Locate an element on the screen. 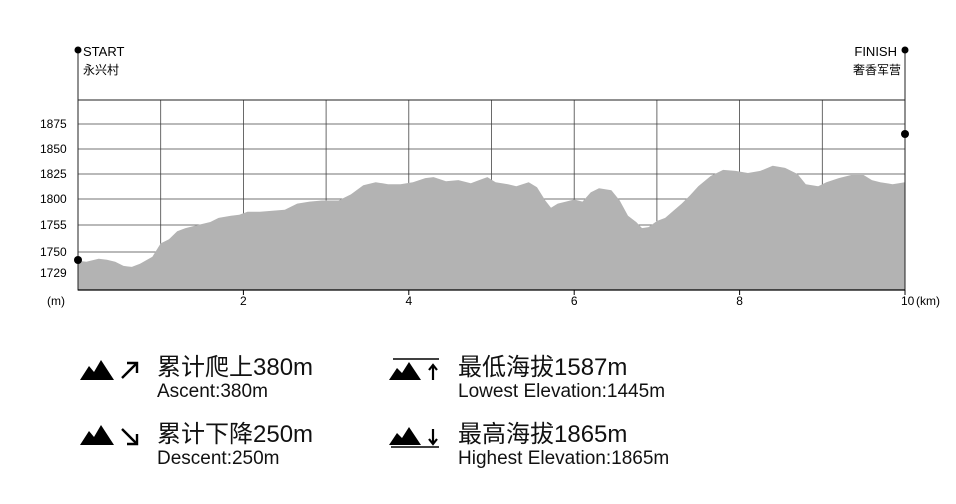  y-tick-label: 1750 is located at coordinates (53, 252).